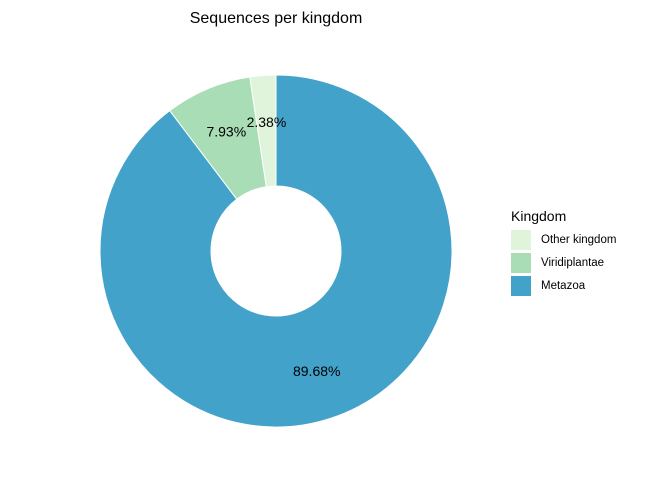 This screenshot has height=480, width=672. I want to click on legend-items: Other kingdom Viridiplantae Metazoa, so click(563, 263).